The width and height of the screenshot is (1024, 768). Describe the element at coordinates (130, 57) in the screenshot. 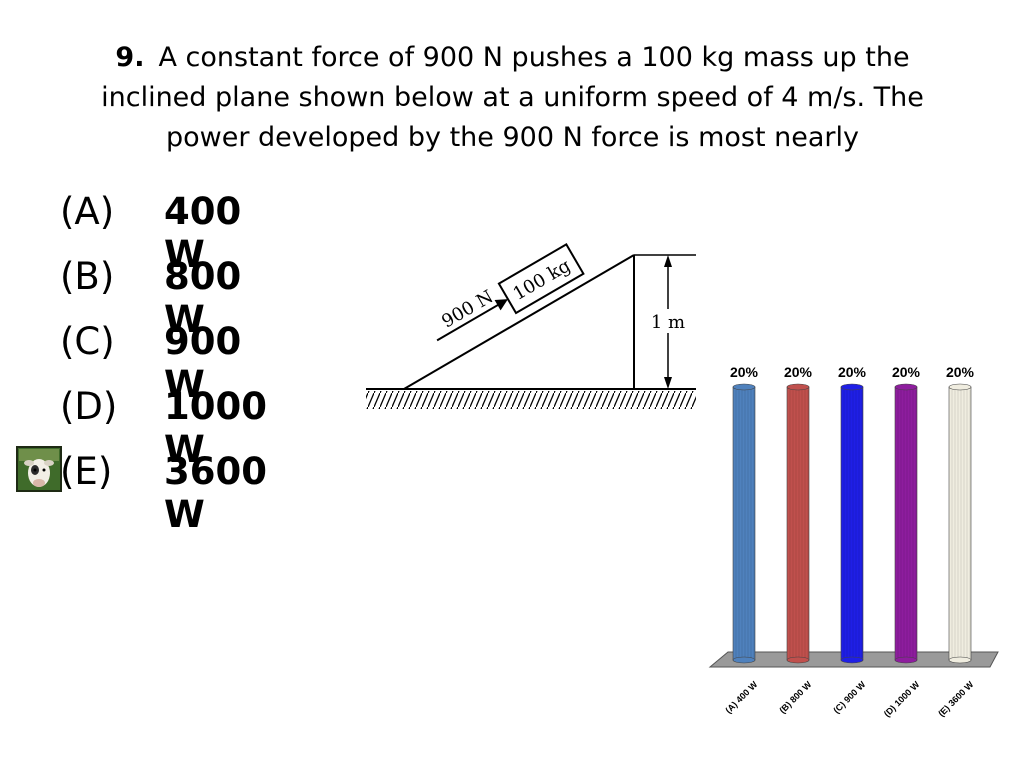

I see `question-number: 9.` at that location.